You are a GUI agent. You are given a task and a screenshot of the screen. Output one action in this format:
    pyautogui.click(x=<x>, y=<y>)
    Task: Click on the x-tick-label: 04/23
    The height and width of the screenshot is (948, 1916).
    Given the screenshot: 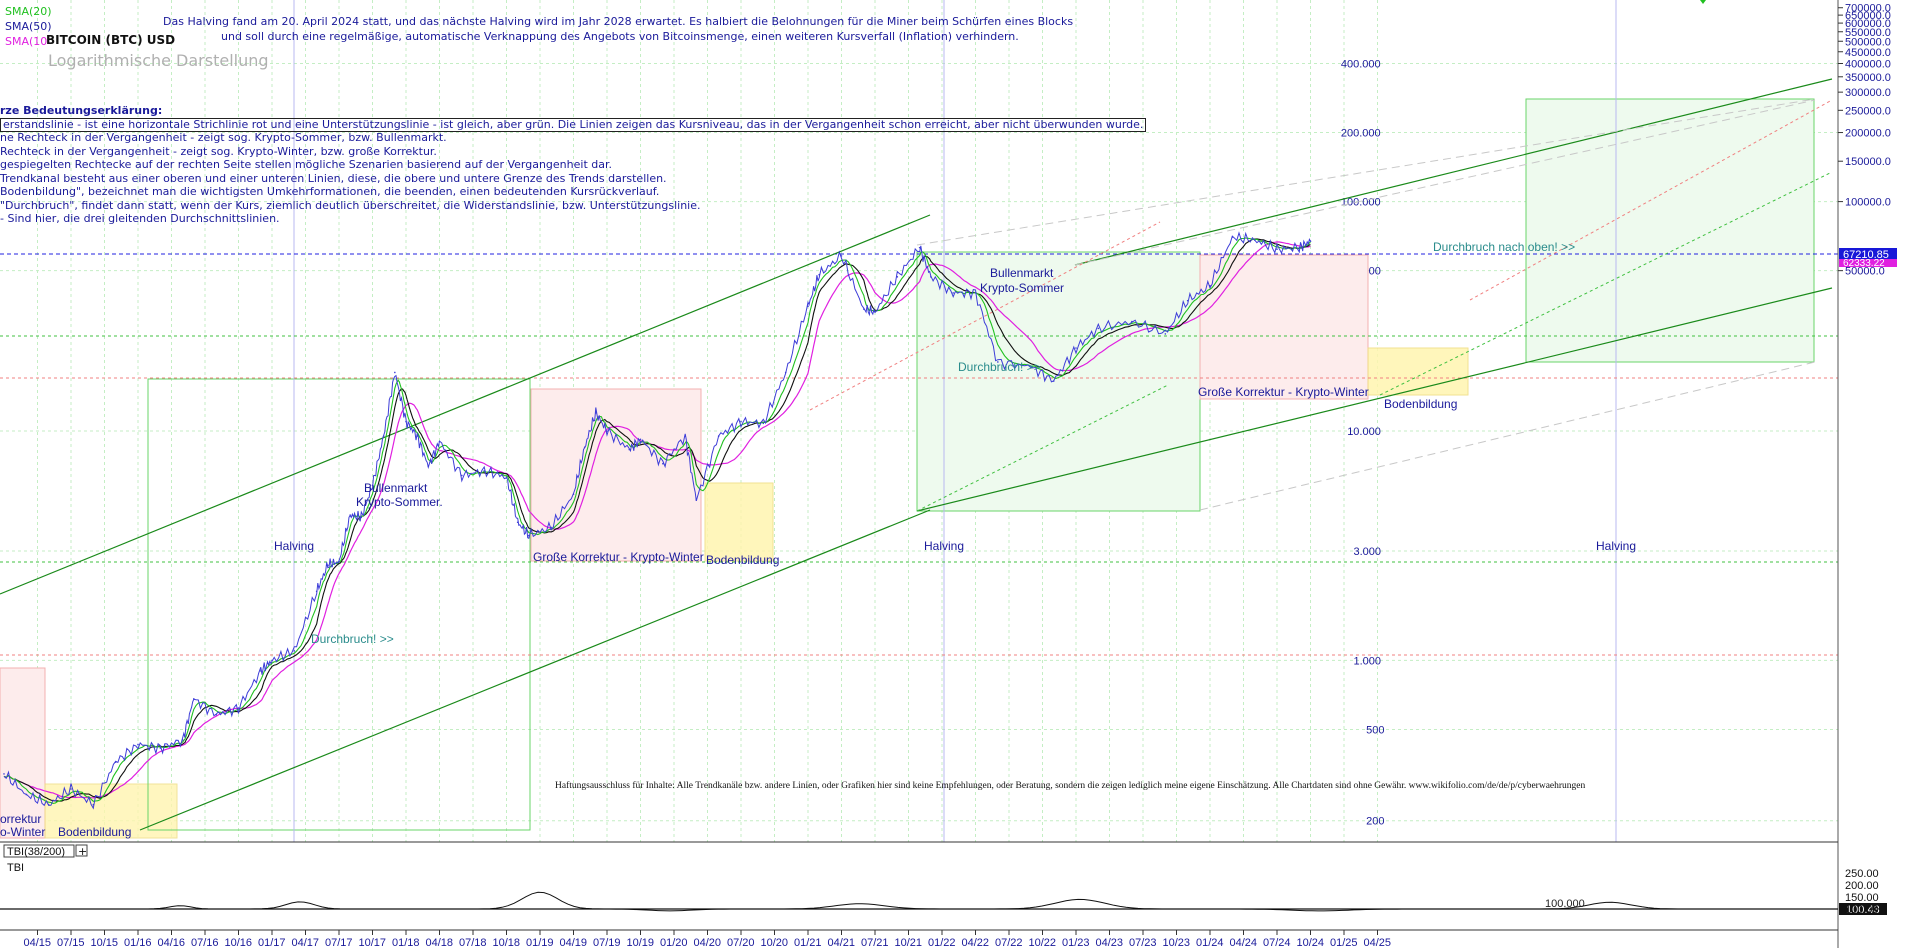 What is the action you would take?
    pyautogui.click(x=1110, y=942)
    